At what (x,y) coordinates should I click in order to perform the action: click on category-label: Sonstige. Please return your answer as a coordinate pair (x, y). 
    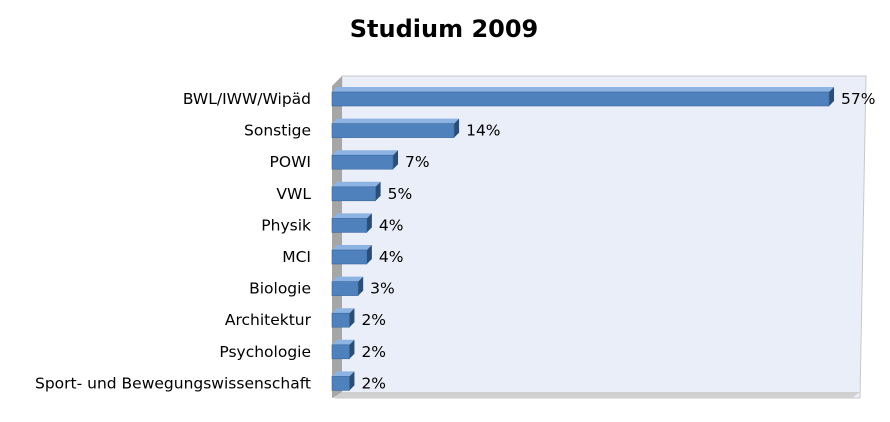
    Looking at the image, I should click on (277, 131).